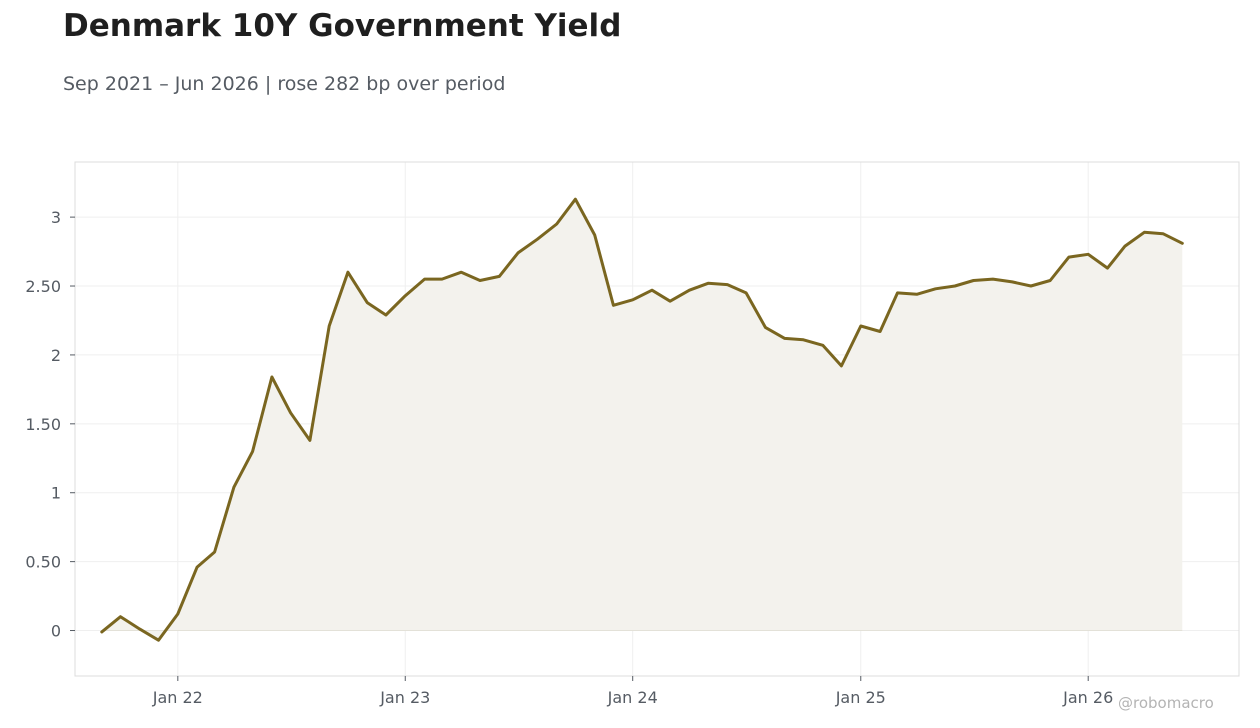 This screenshot has width=1260, height=728. Describe the element at coordinates (56, 631) in the screenshot. I see `y-tick-label: 0` at that location.